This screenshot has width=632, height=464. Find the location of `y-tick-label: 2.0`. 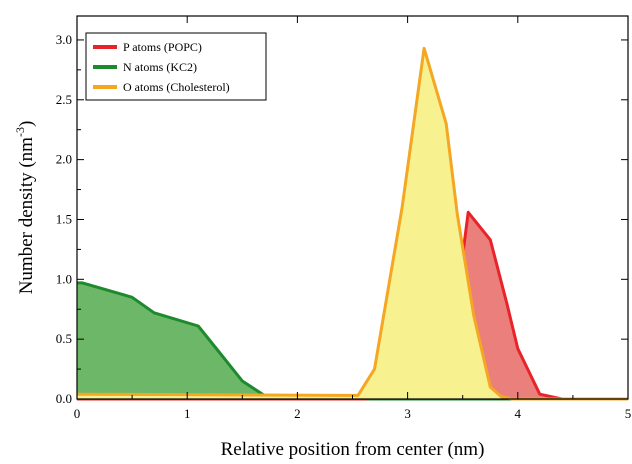

y-tick-label: 2.0 is located at coordinates (64, 159).